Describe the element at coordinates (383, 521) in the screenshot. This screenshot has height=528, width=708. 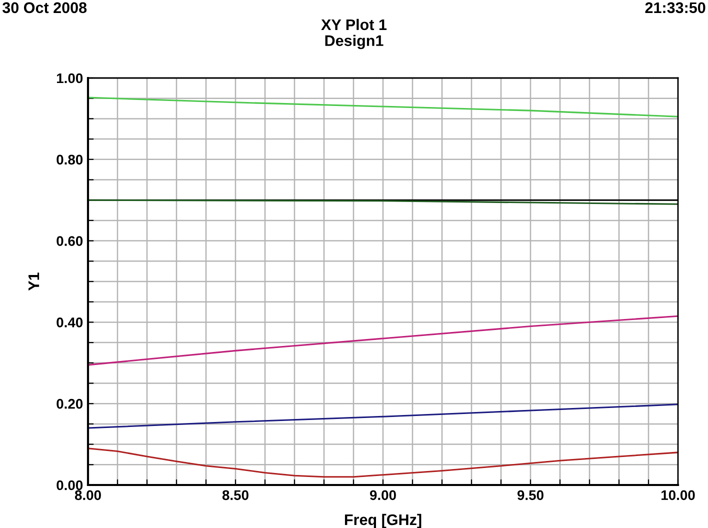
I see `x-axis-title: Freq [GHz]` at that location.